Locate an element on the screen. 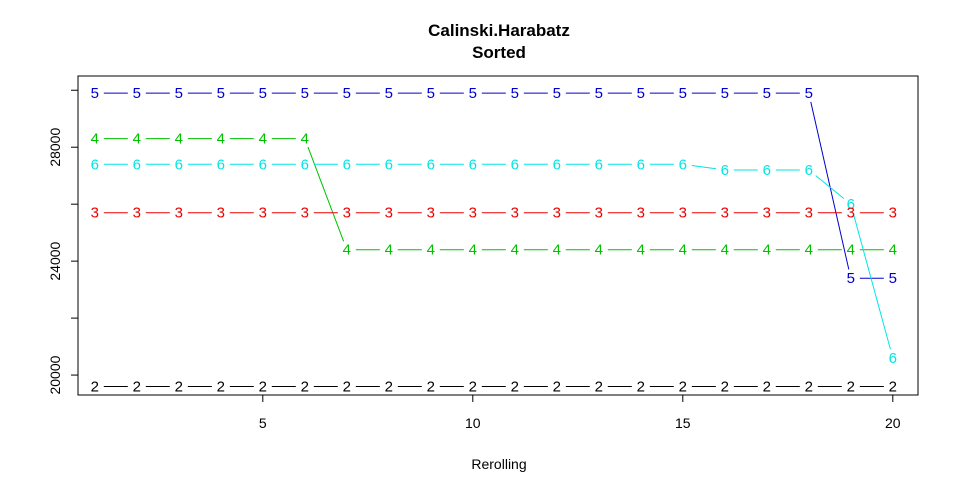 This screenshot has height=493, width=960. x-tick-label: 10 is located at coordinates (473, 423).